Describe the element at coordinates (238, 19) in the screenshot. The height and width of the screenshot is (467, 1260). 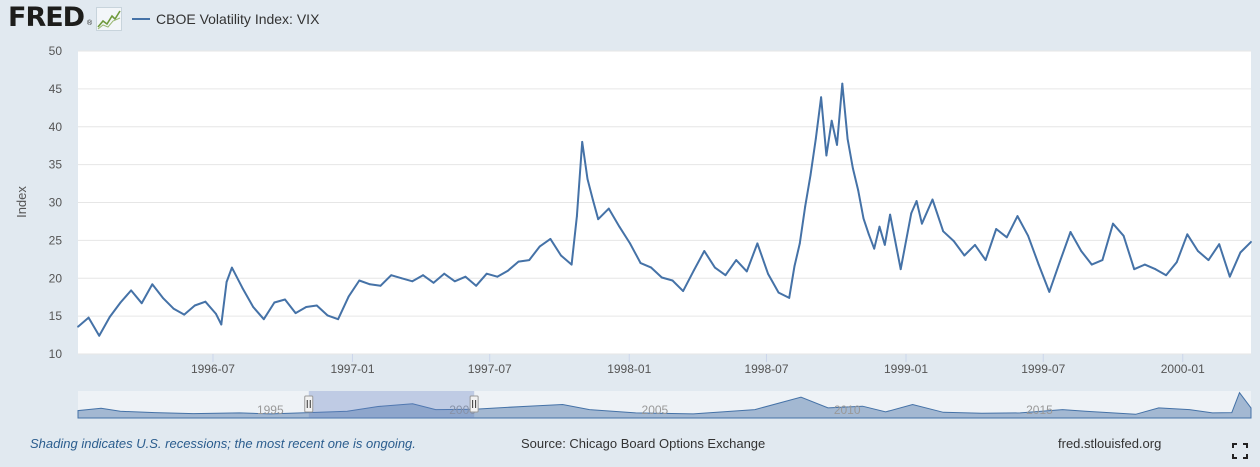
I see `legend-label: CBOE Volatility Index: VIX` at that location.